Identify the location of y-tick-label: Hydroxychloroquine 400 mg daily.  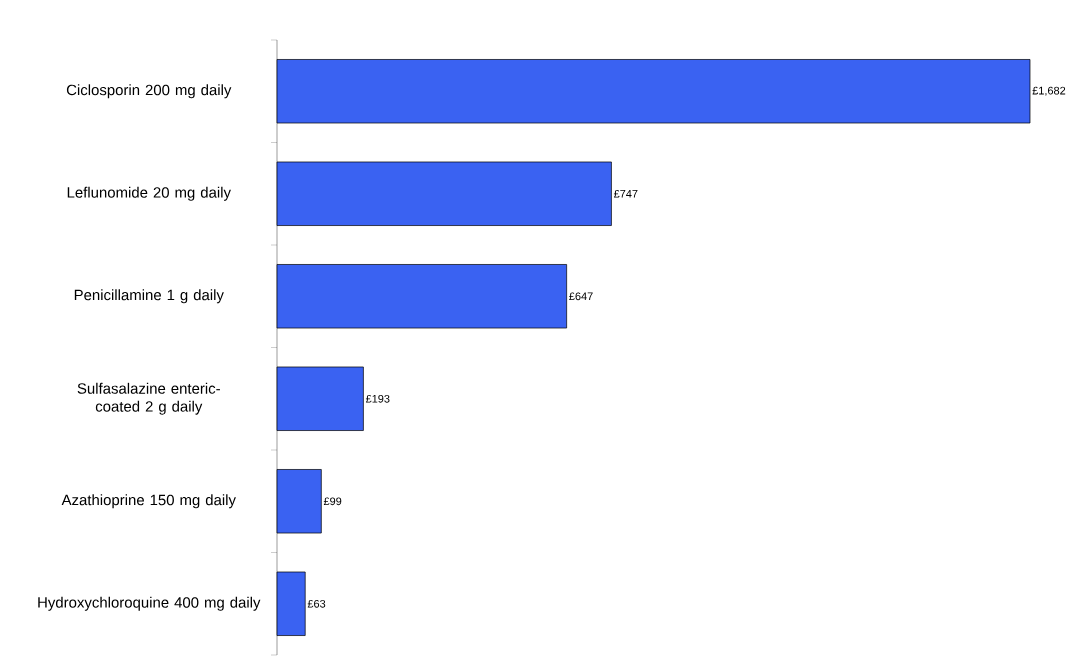
(149, 603).